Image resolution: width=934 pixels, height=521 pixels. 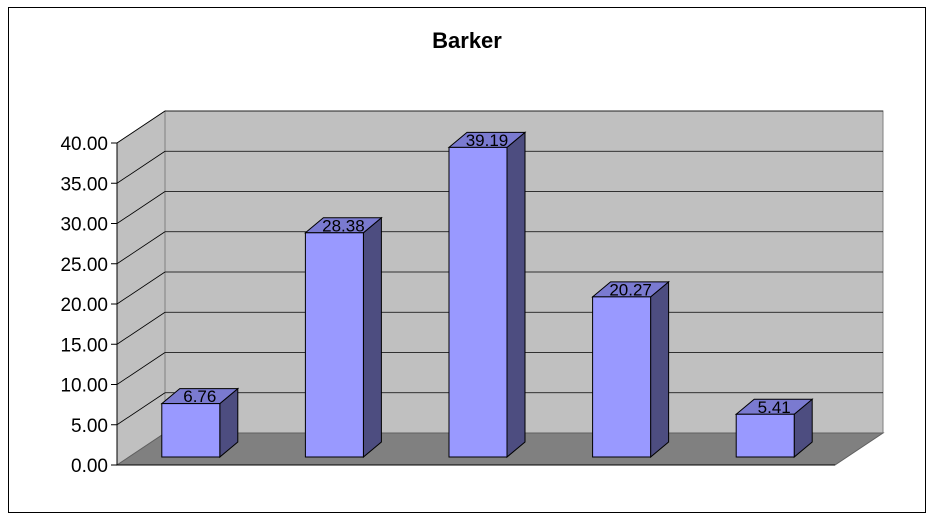 I want to click on y-tick-label: 0.00, so click(x=89, y=466).